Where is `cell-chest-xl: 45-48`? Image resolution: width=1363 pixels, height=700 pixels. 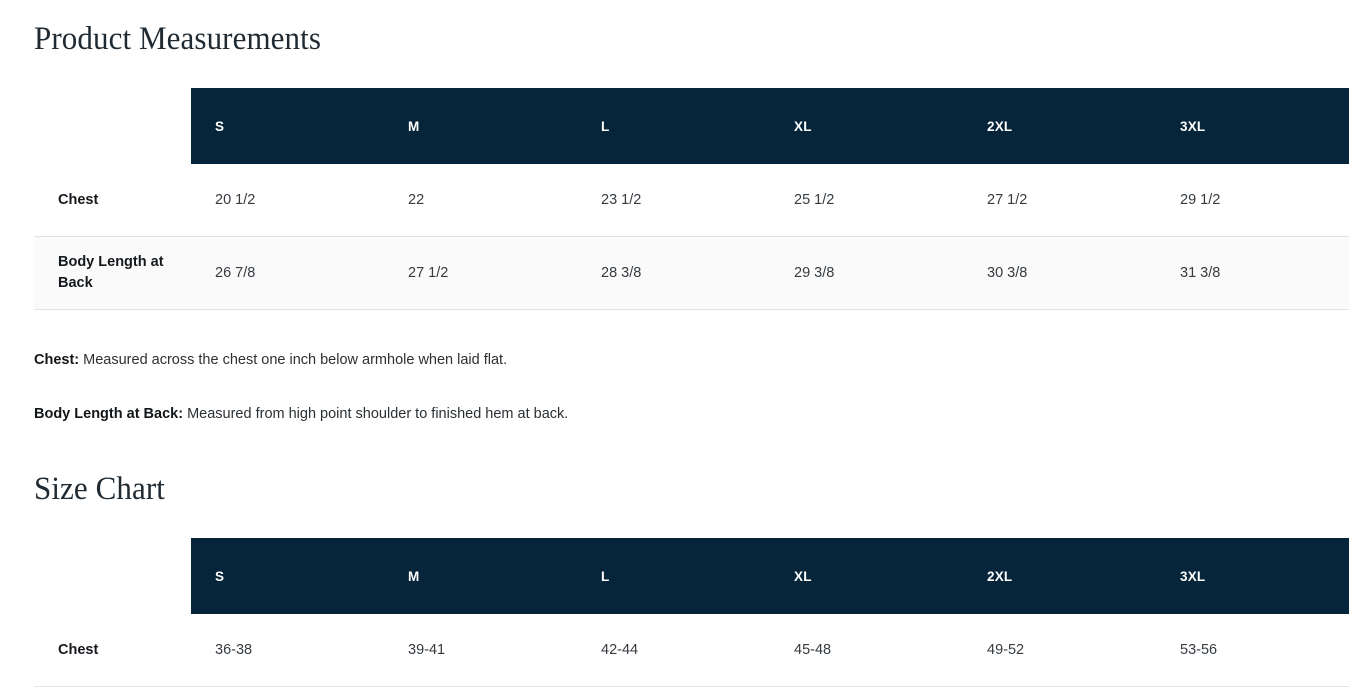
cell-chest-xl: 45-48 is located at coordinates (866, 650).